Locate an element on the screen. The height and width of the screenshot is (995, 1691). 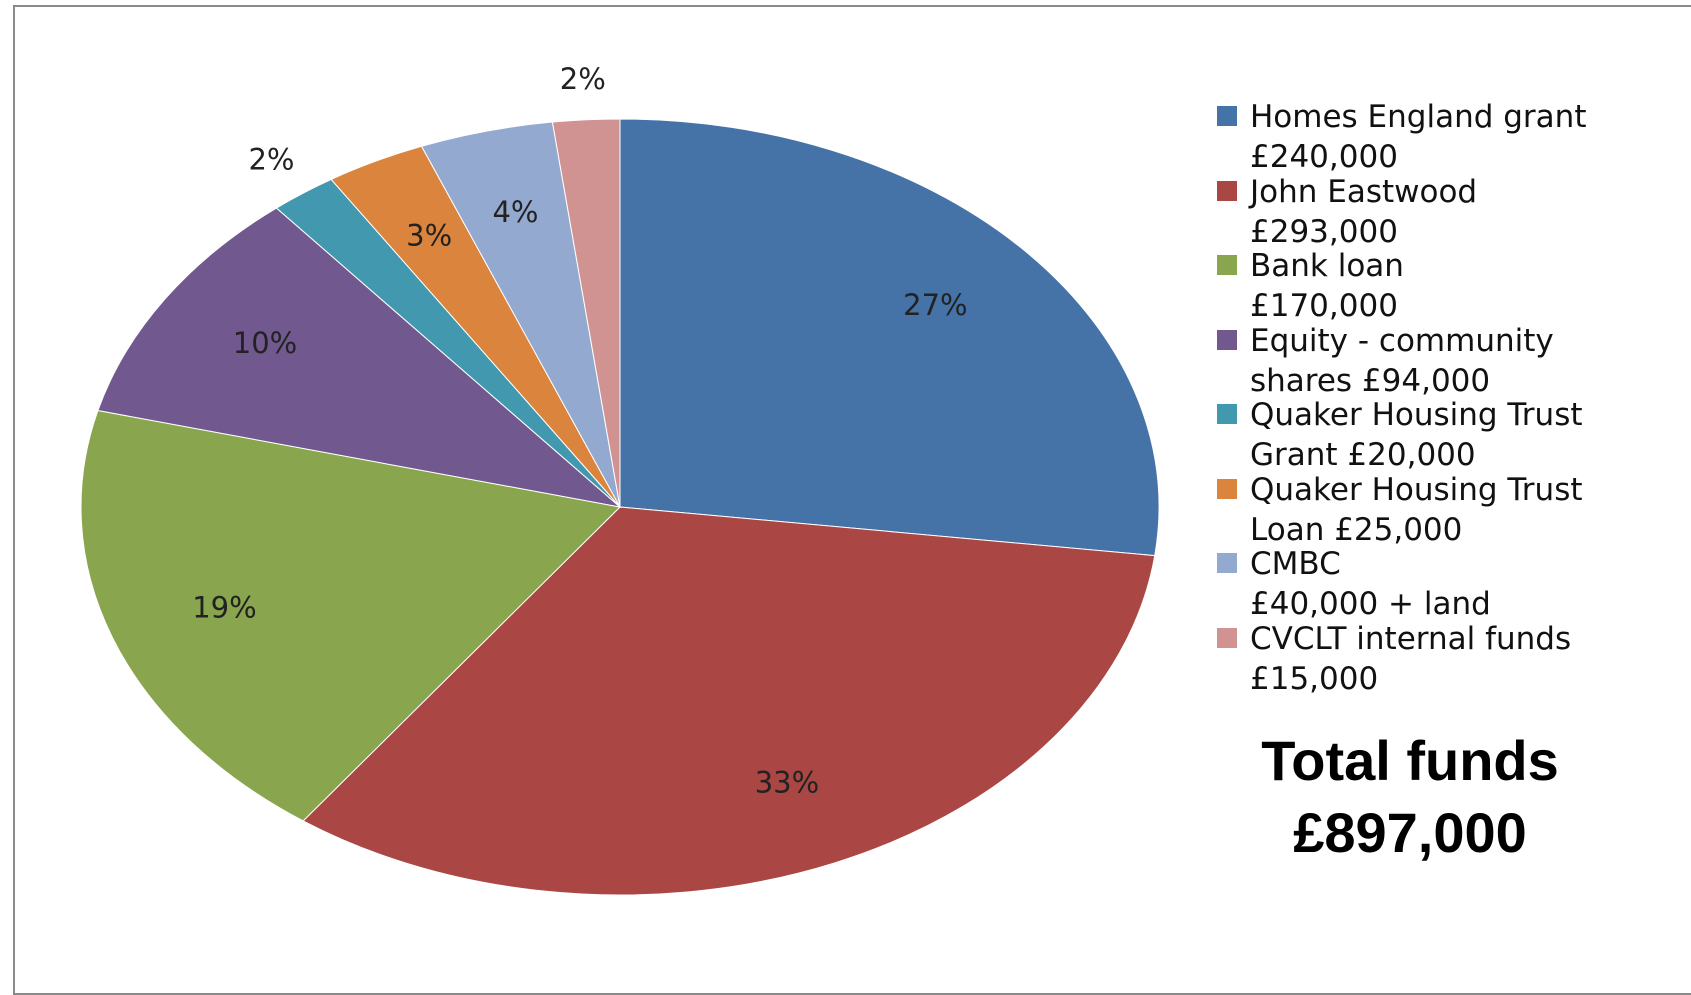
data-label: 27% is located at coordinates (935, 305).